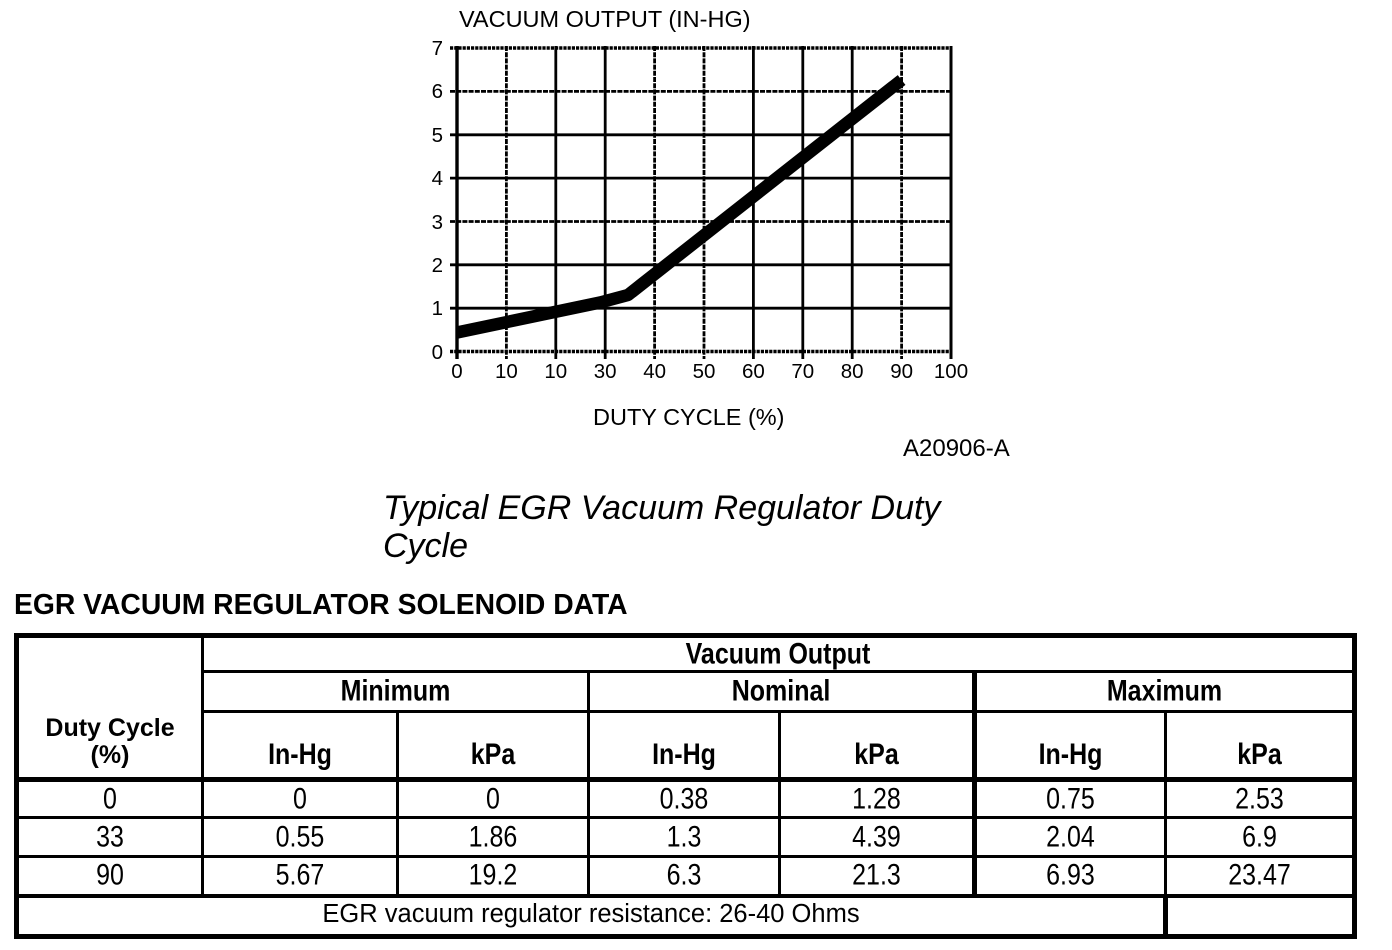 Image resolution: width=1392 pixels, height=950 pixels. What do you see at coordinates (437, 135) in the screenshot?
I see `svg-text: 5` at bounding box center [437, 135].